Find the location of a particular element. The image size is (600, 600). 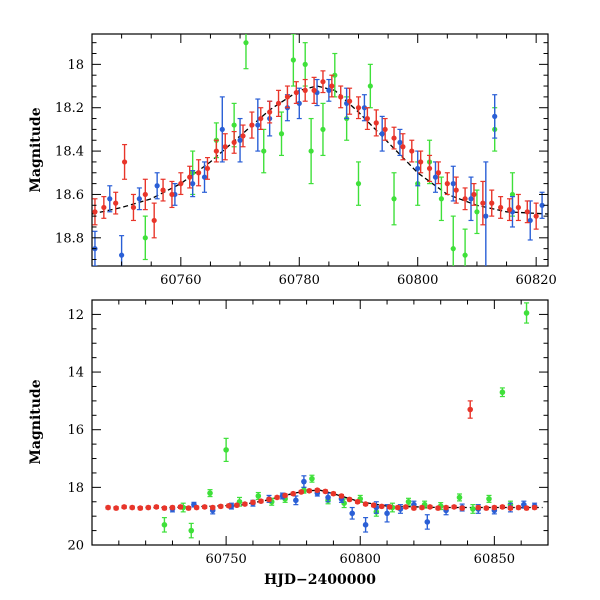

bottom-x-axis-label: HJD−2400000 is located at coordinates (320, 580).